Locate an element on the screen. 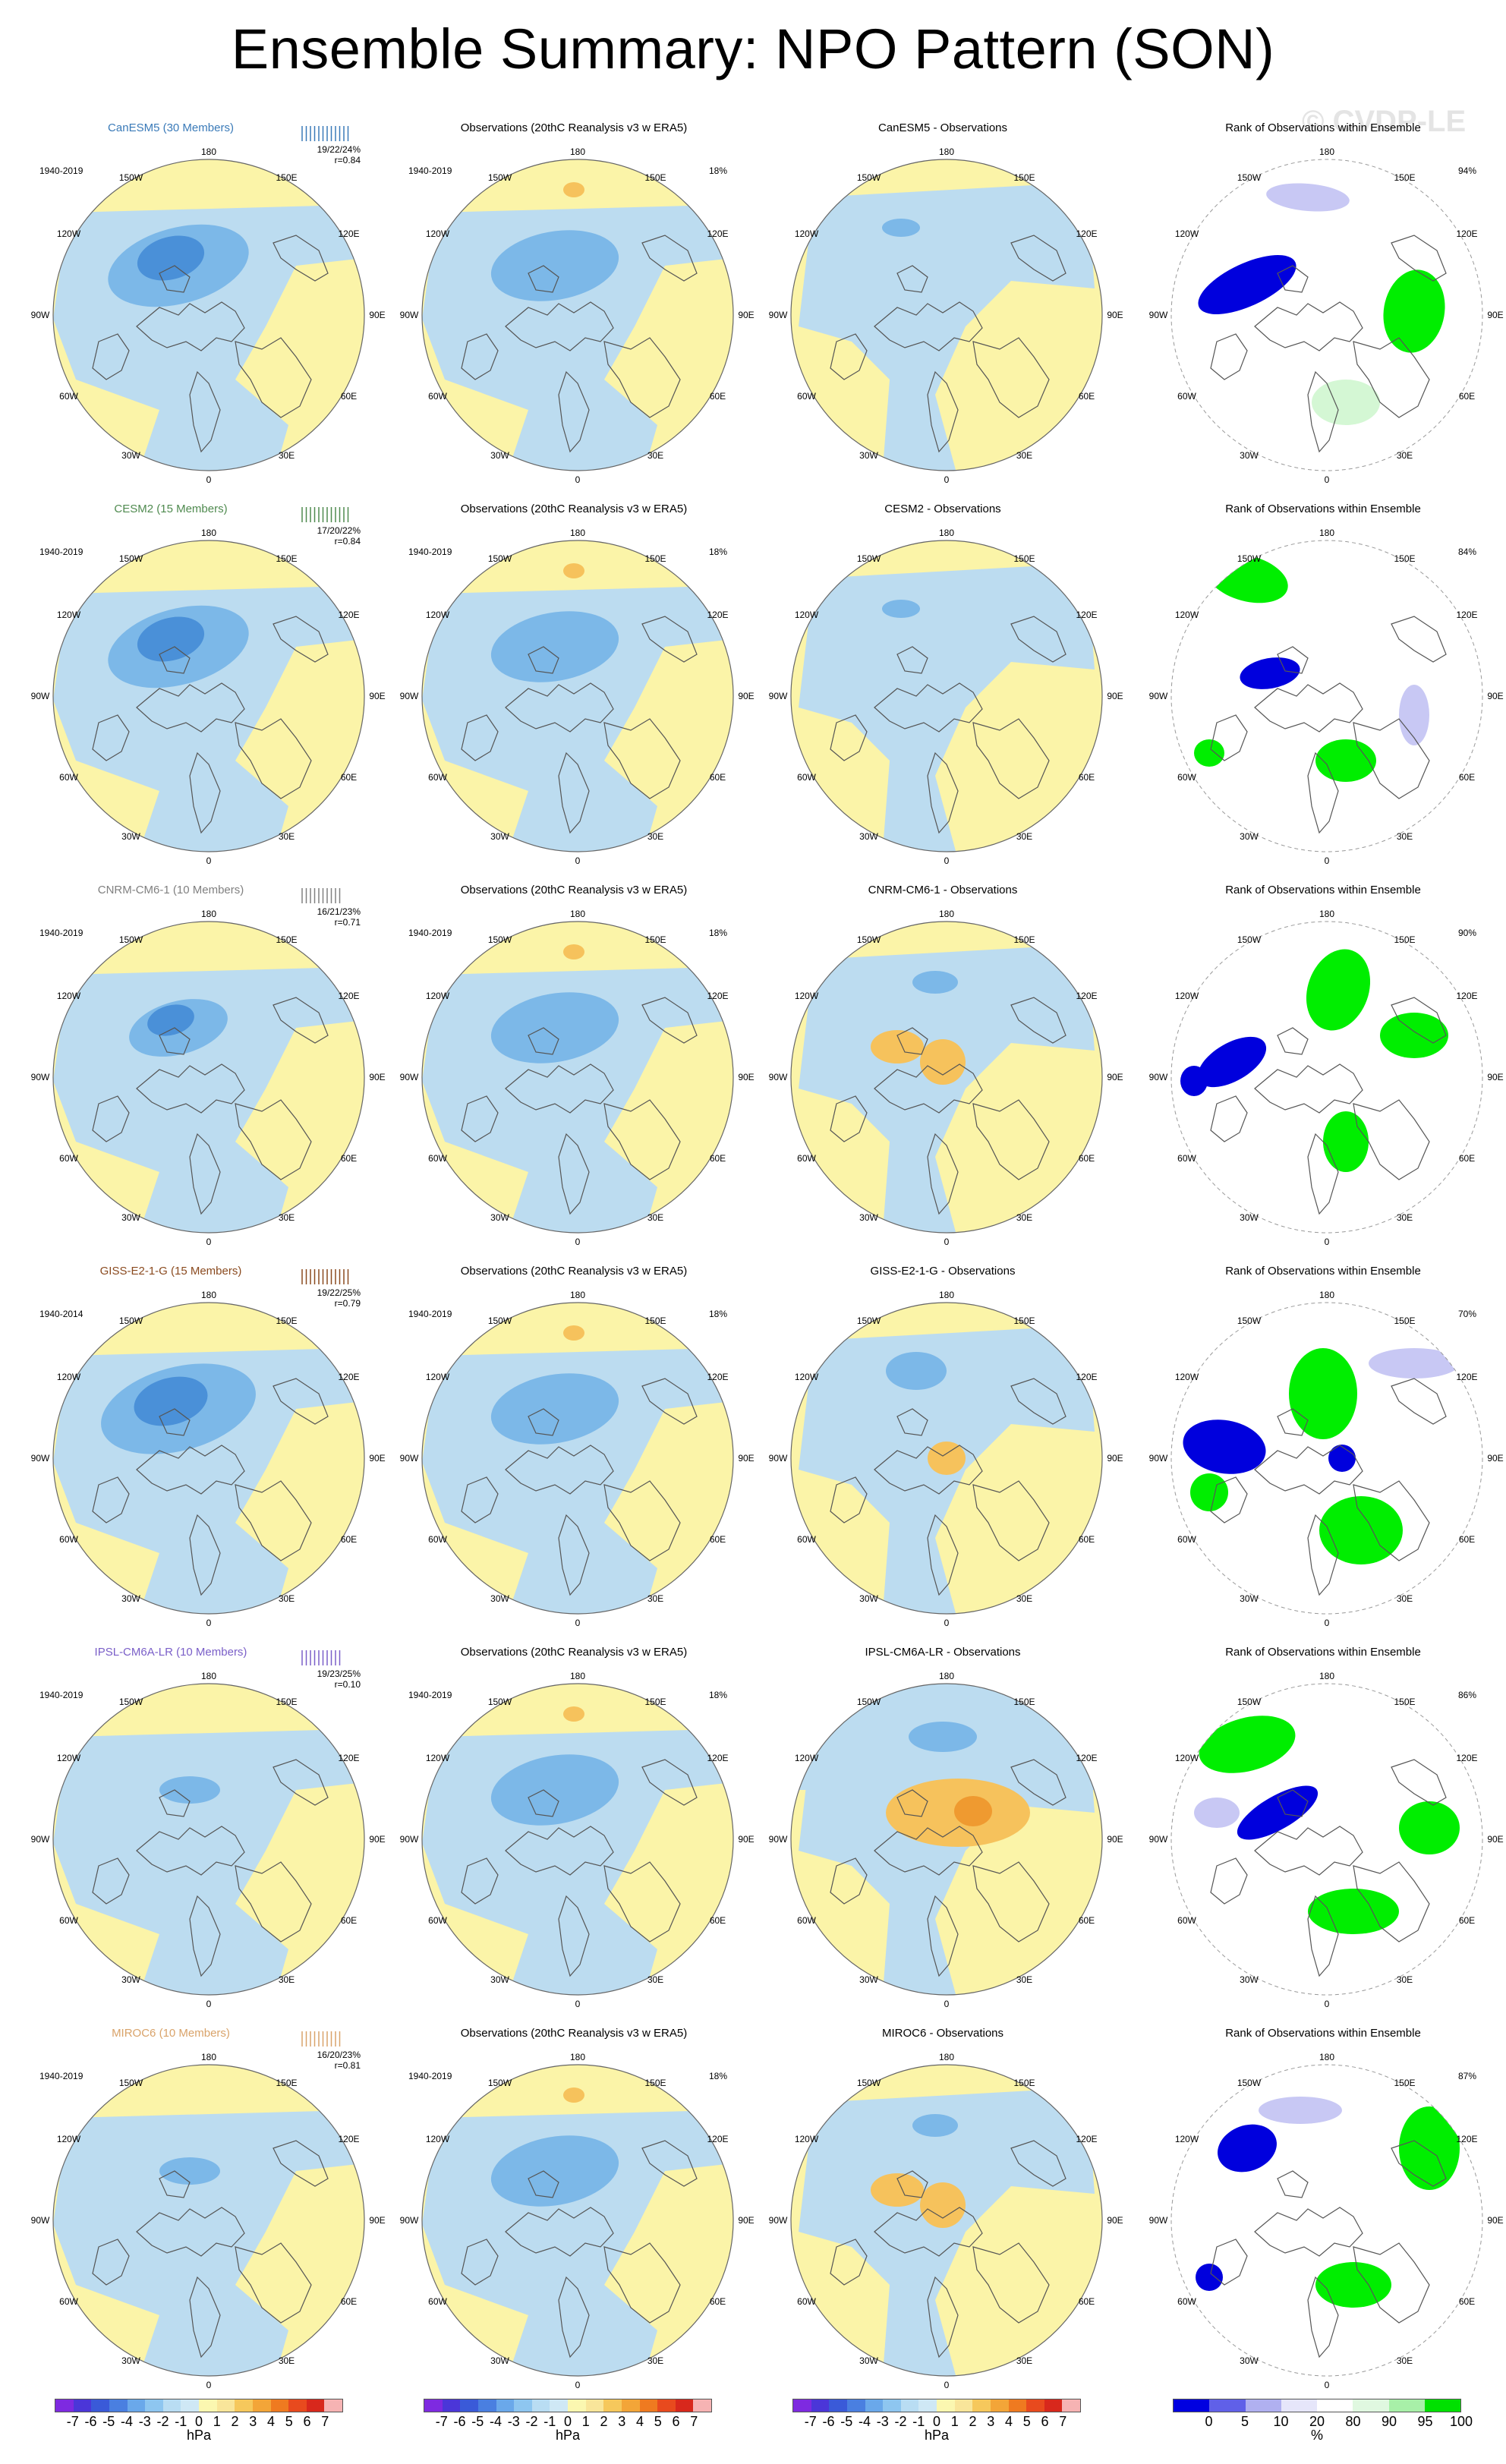  ensemble-stats: 17/20/22% r=0.84 is located at coordinates (339, 536).